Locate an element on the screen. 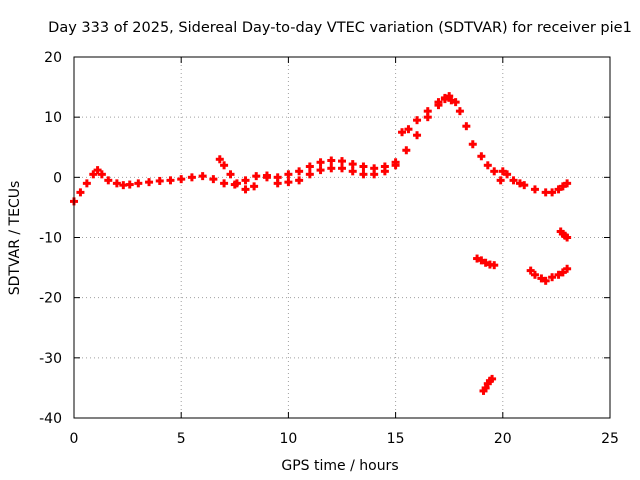  x-tick-label: 5 is located at coordinates (181, 439).